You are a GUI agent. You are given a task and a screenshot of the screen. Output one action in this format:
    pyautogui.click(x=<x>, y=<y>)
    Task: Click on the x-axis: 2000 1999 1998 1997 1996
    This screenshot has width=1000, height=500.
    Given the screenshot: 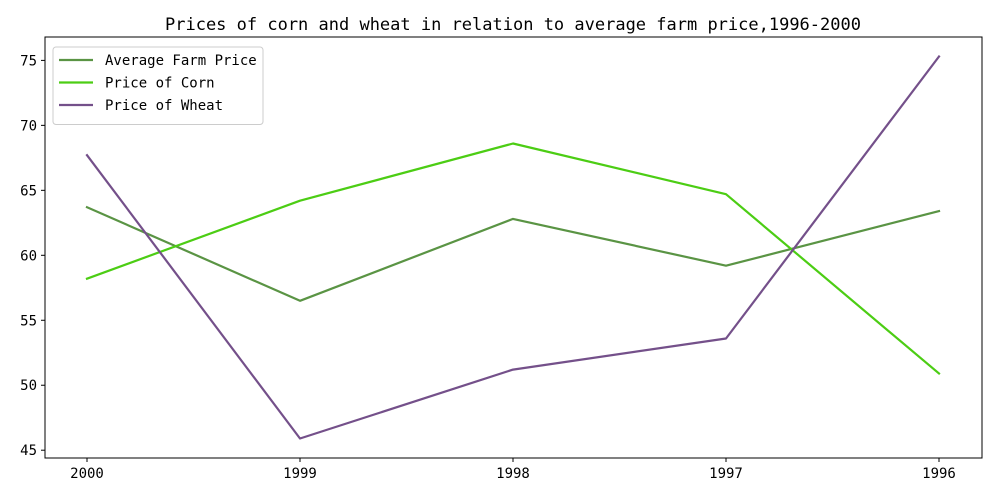 What is the action you would take?
    pyautogui.click(x=513, y=470)
    